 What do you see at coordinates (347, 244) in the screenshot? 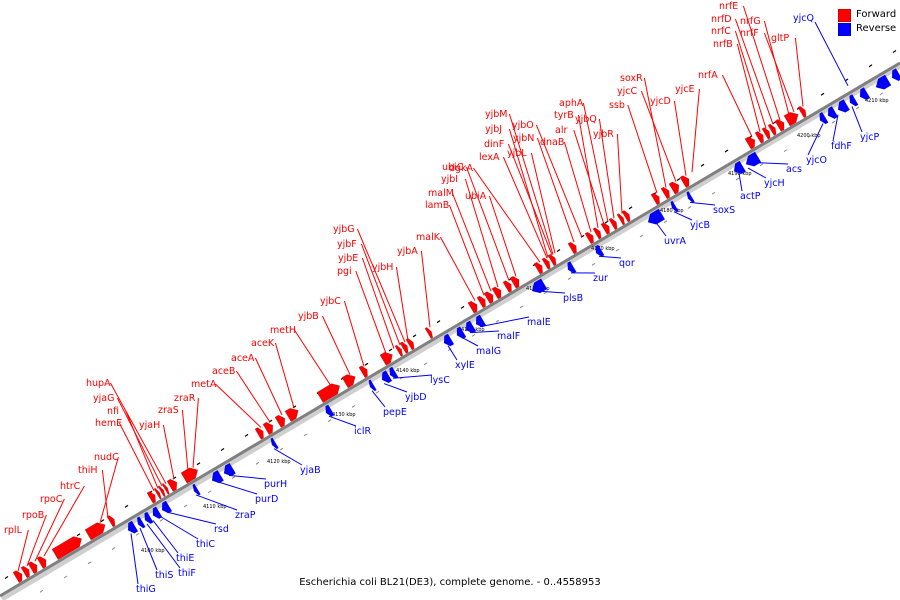
I see `gene-label-forward-yjbF: yjbF` at bounding box center [347, 244].